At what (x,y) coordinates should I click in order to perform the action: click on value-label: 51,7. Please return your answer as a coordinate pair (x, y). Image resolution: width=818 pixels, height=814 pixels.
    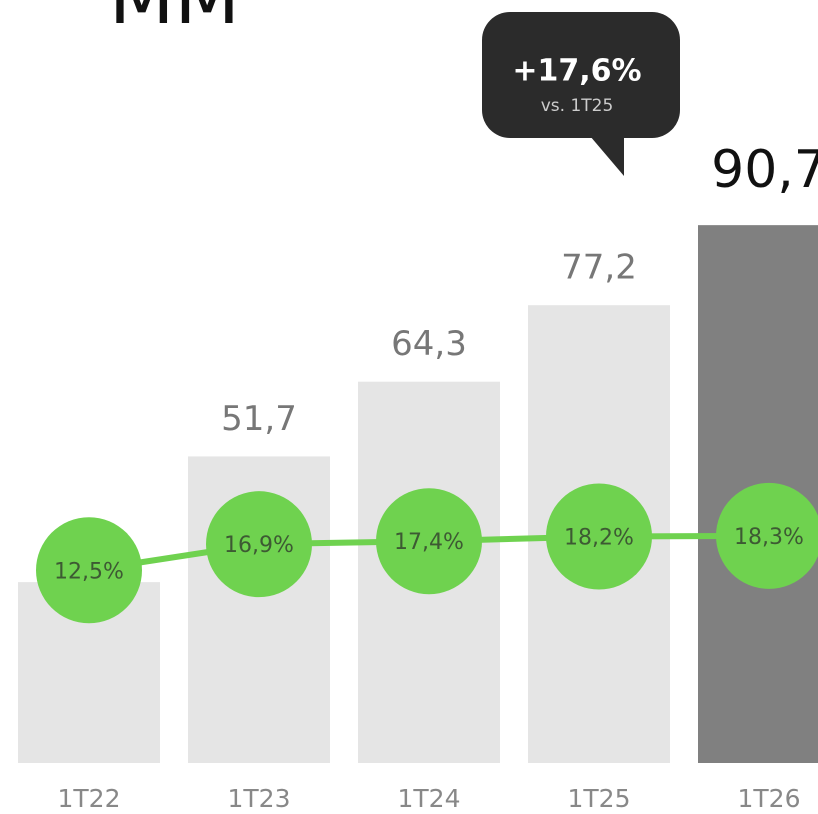
    Looking at the image, I should click on (259, 419).